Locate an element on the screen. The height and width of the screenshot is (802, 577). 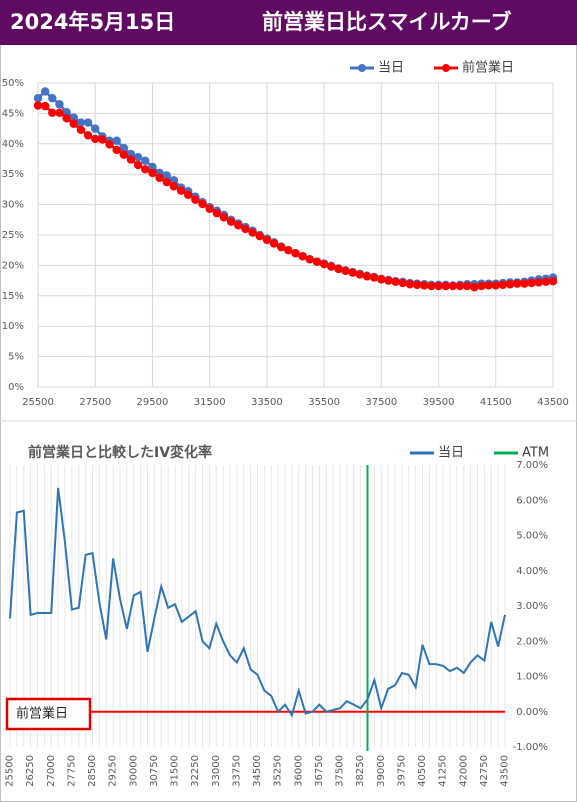
baseline-label: 前営業日 is located at coordinates (42, 714).